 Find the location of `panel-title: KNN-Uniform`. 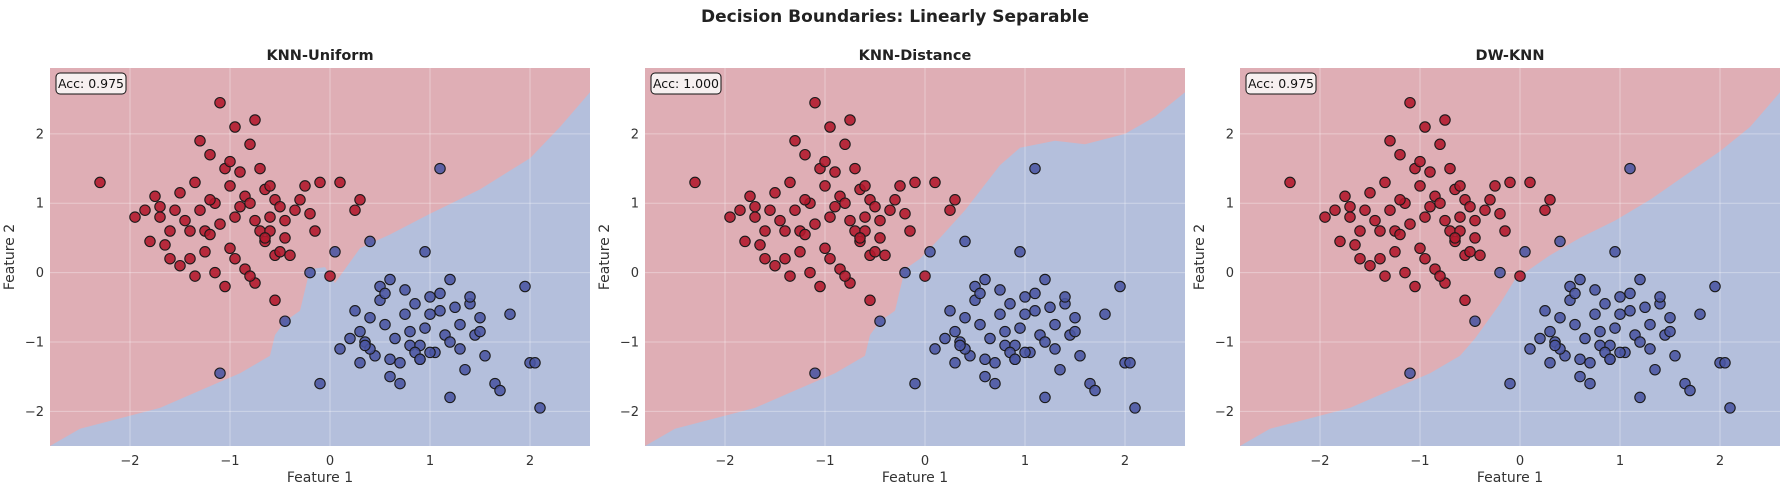

panel-title: KNN-Uniform is located at coordinates (319, 56).